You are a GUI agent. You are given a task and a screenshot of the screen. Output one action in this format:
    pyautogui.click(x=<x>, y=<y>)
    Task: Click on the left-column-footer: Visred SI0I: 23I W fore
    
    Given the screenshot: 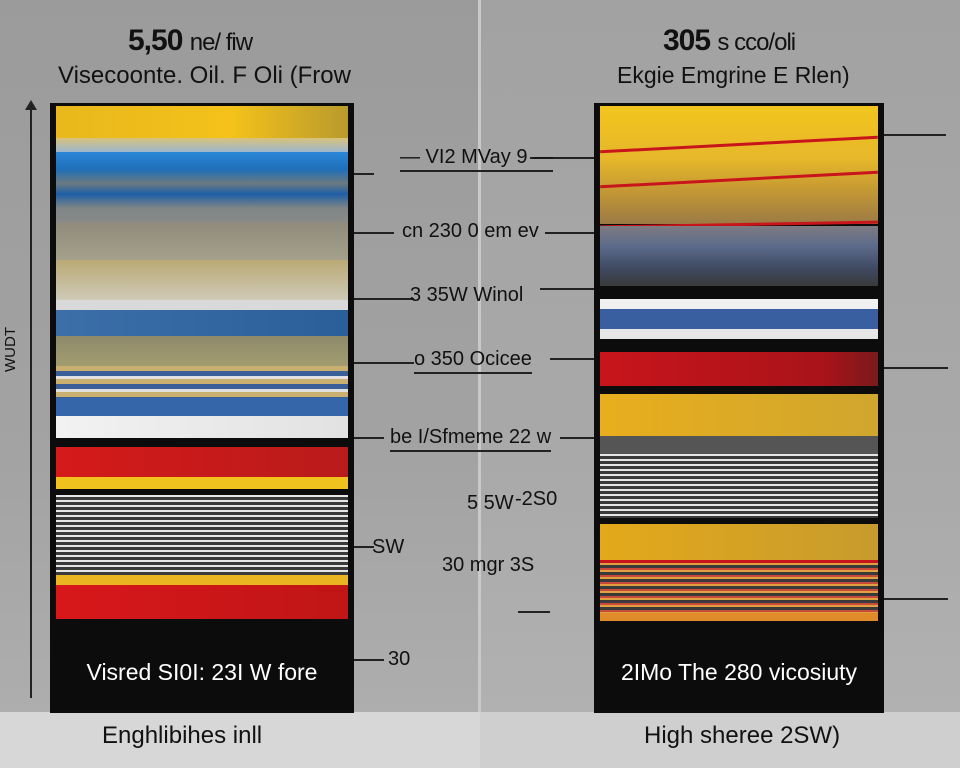 What is the action you would take?
    pyautogui.click(x=202, y=672)
    